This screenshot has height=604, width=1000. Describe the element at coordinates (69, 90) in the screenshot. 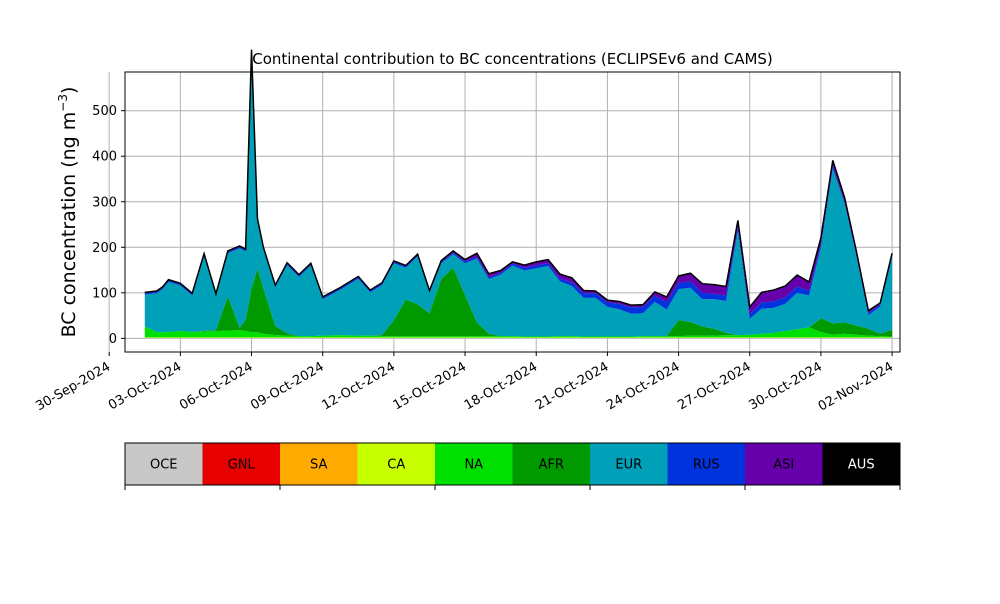

I see `y-axis-label-close: )` at that location.